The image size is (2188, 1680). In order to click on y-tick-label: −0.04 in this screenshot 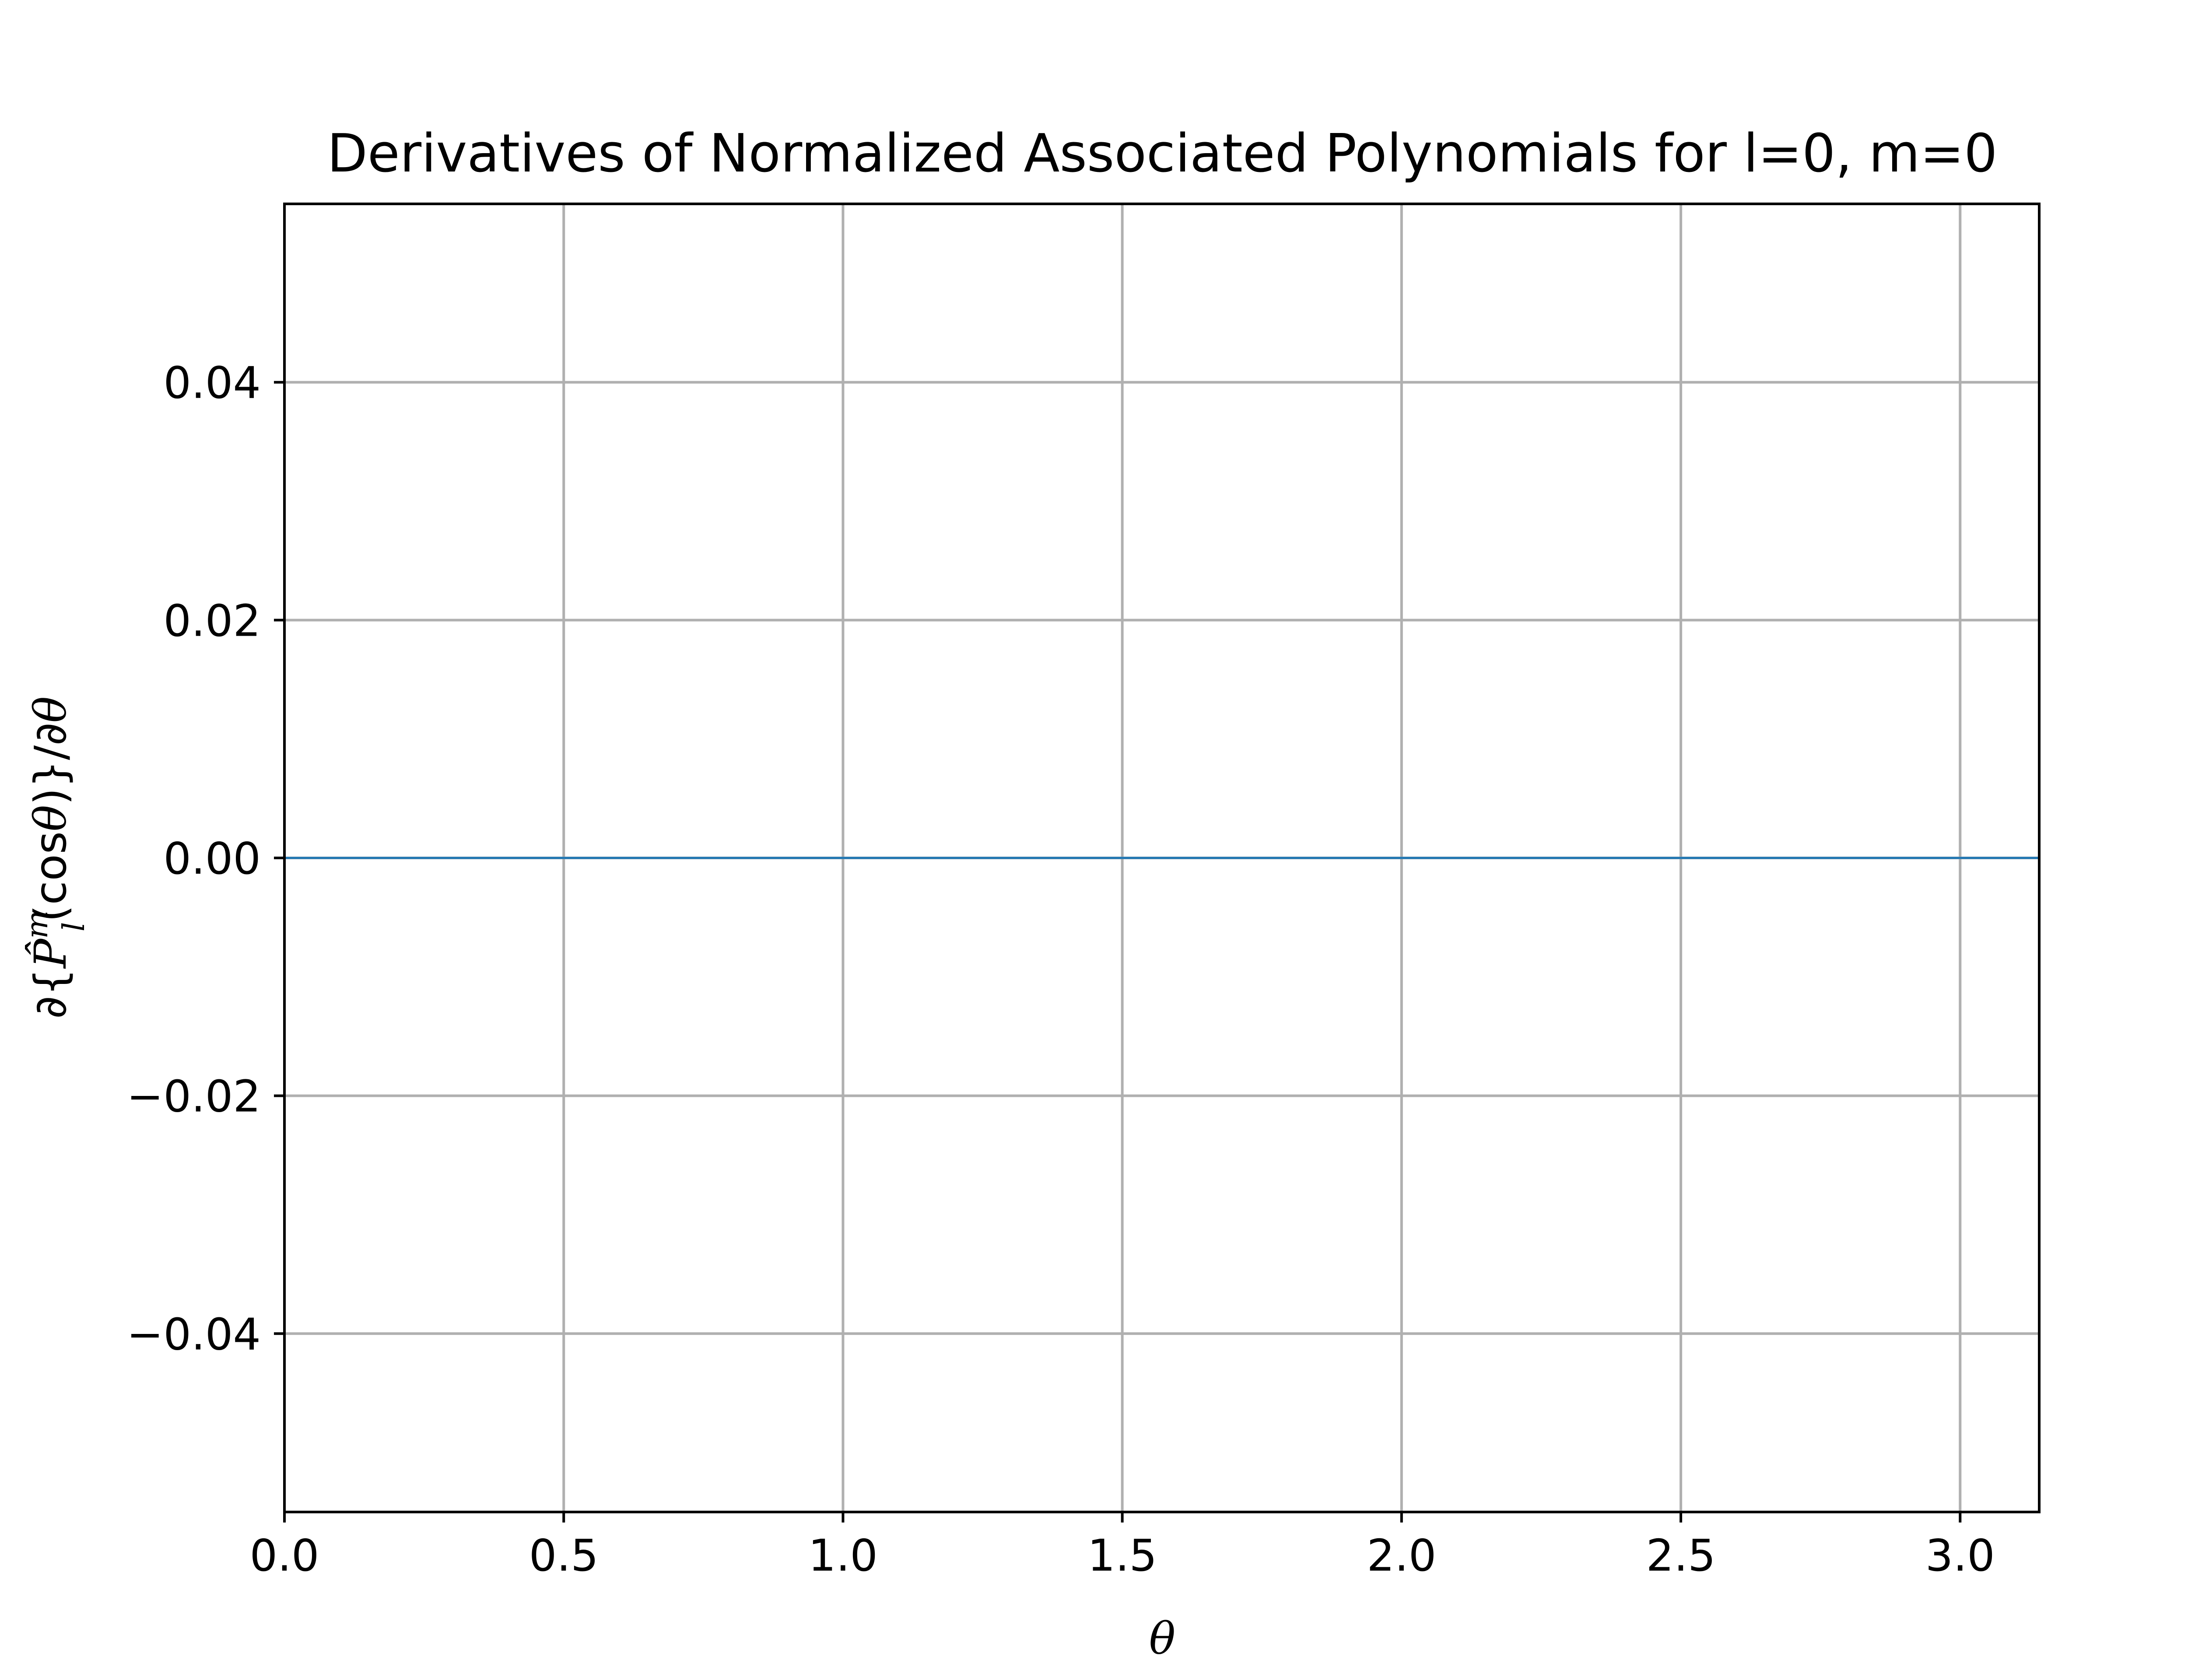, I will do `click(194, 1334)`.